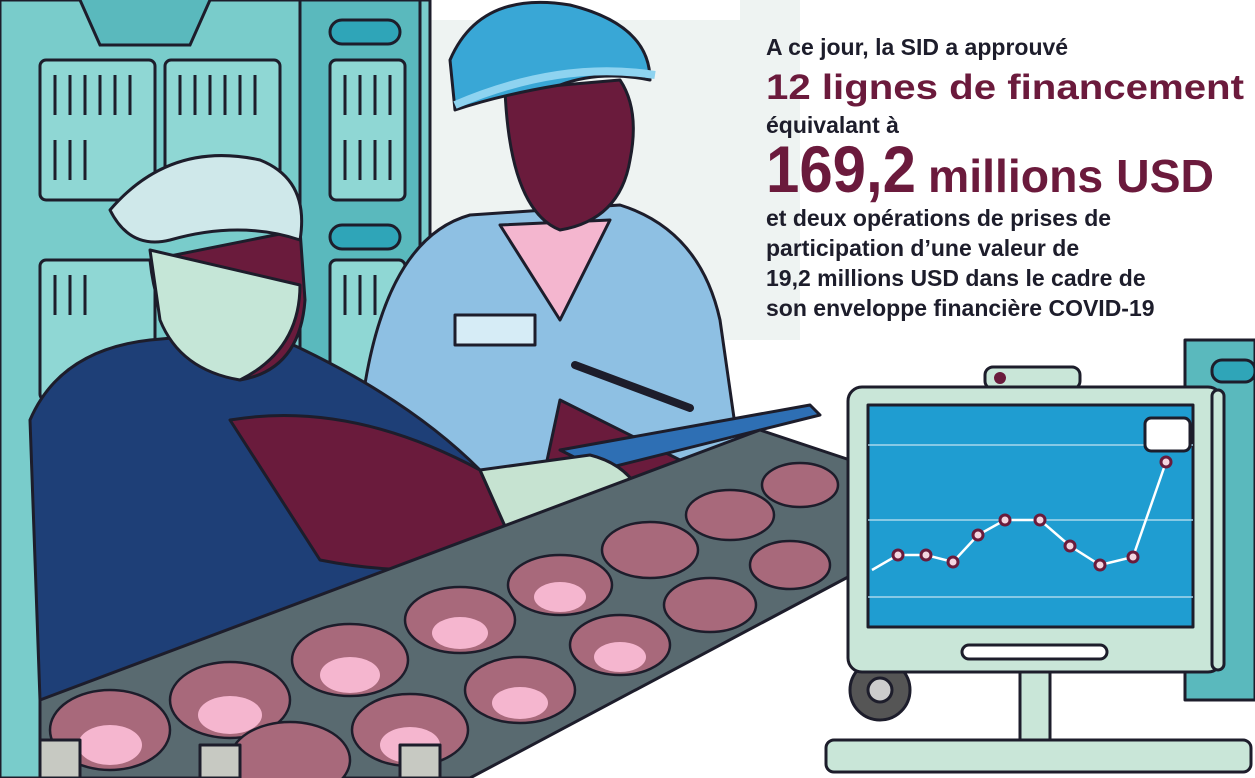 This screenshot has width=1255, height=778. I want to click on amount: 169,2, so click(841, 169).